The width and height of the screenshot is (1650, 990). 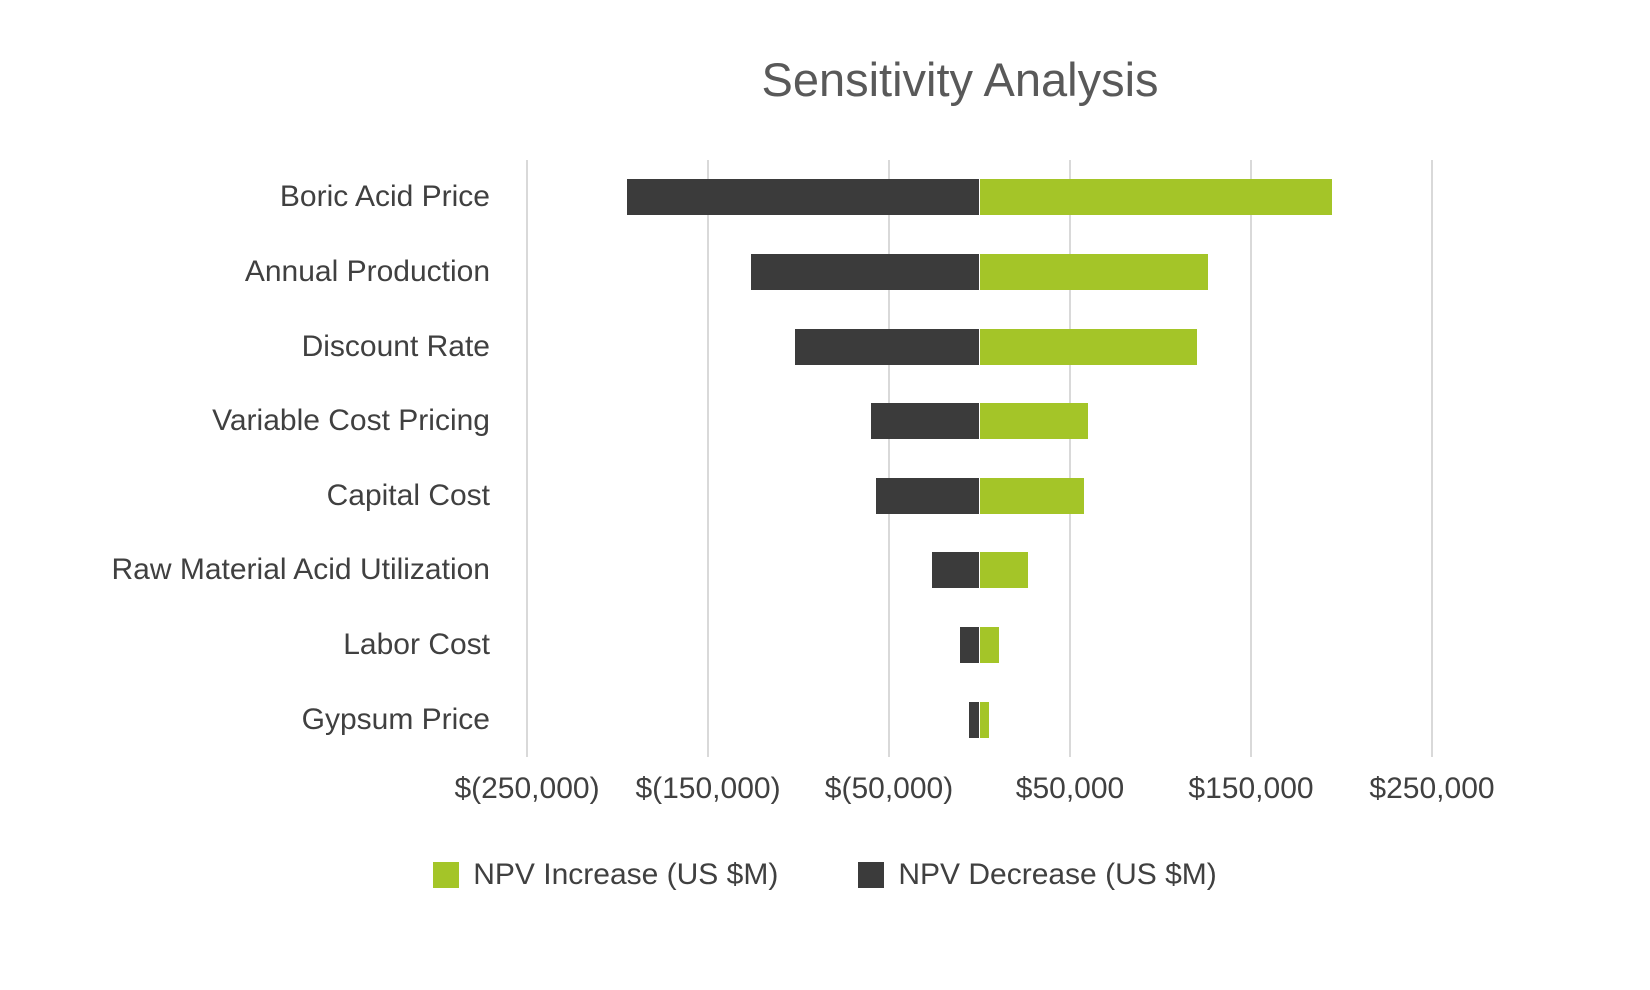 I want to click on x-tick-label: $(50,000), so click(x=889, y=788).